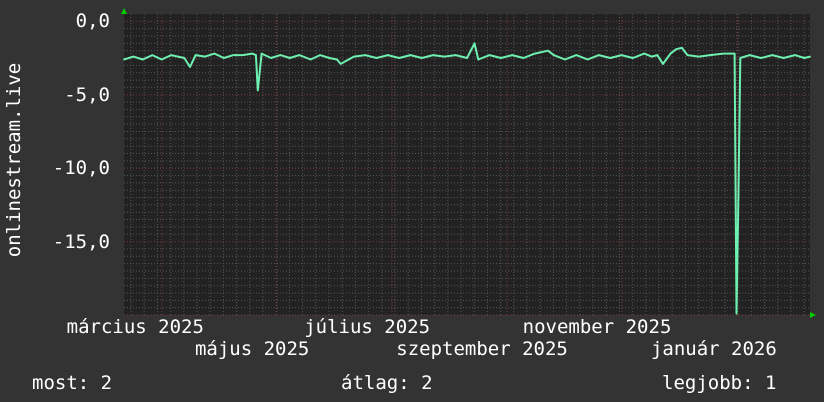 This screenshot has height=402, width=824. Describe the element at coordinates (713, 349) in the screenshot. I see `x-tick-label: január 2026` at that location.